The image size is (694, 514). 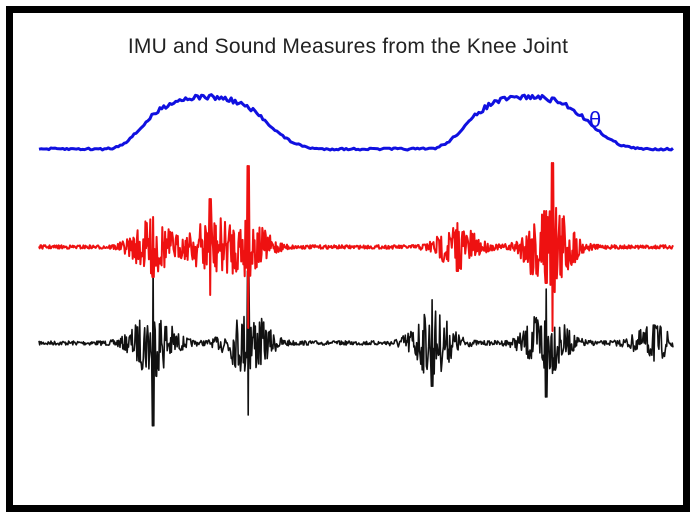 What do you see at coordinates (356, 122) in the screenshot?
I see `series-theta-line` at bounding box center [356, 122].